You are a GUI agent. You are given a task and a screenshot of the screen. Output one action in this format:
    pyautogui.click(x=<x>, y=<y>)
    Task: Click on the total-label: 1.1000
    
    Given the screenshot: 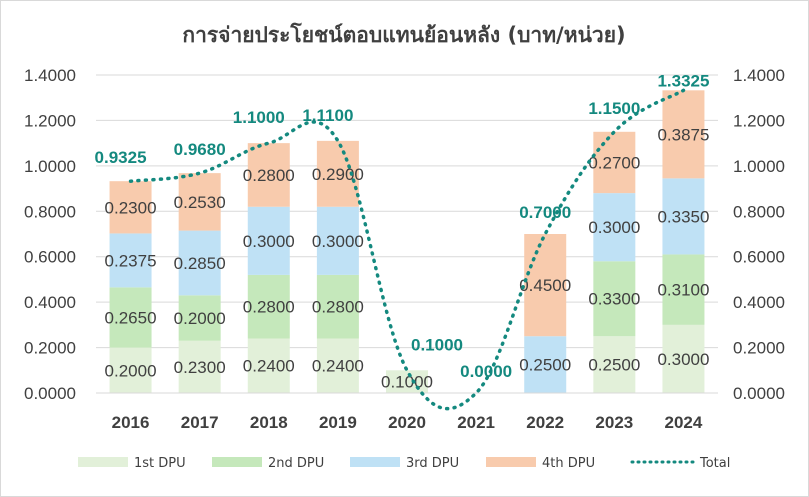 What is the action you would take?
    pyautogui.click(x=259, y=117)
    